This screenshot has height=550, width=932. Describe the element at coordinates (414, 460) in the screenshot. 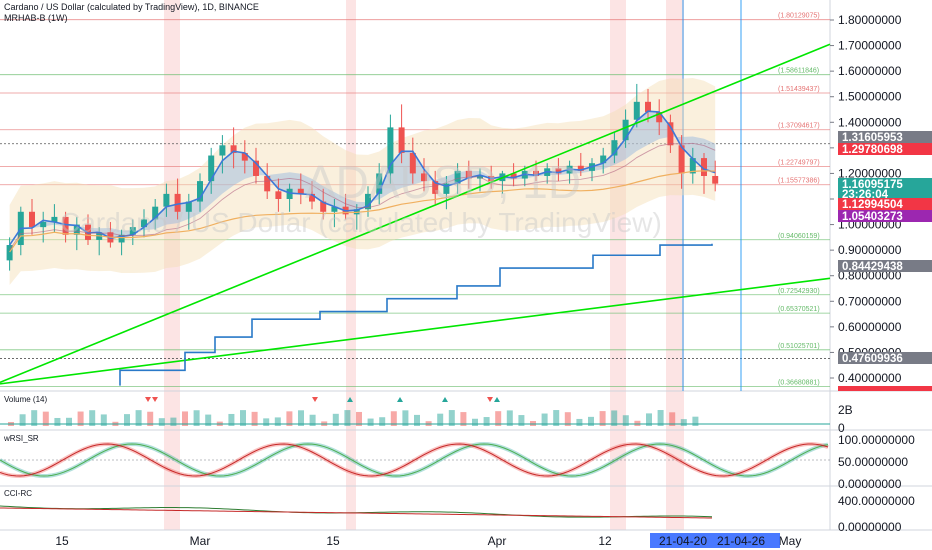

I see `wrsi-line-b-core` at that location.